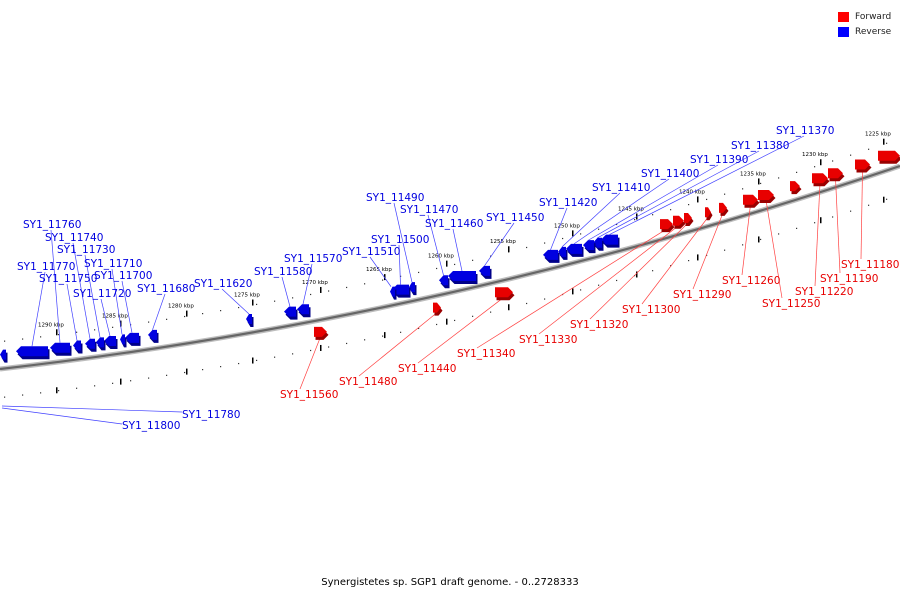 The height and width of the screenshot is (600, 900). I want to click on gene-label-sy1-11260: SY1_11260, so click(751, 281).